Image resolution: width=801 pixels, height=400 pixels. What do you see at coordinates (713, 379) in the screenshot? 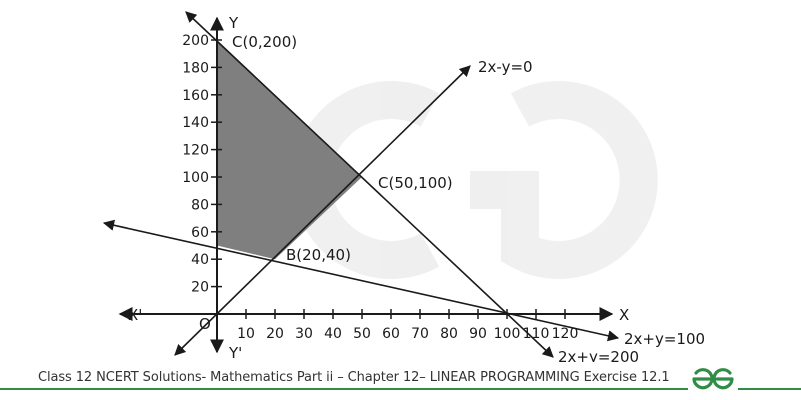
I see `geeksforgeeks-logo-icon` at bounding box center [713, 379].